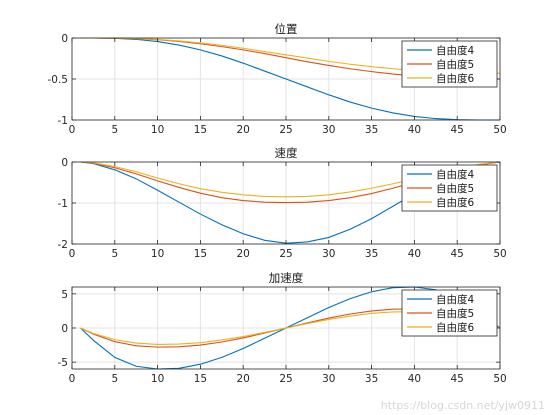  Describe the element at coordinates (63, 363) in the screenshot. I see `y-tick-label: -5` at that location.